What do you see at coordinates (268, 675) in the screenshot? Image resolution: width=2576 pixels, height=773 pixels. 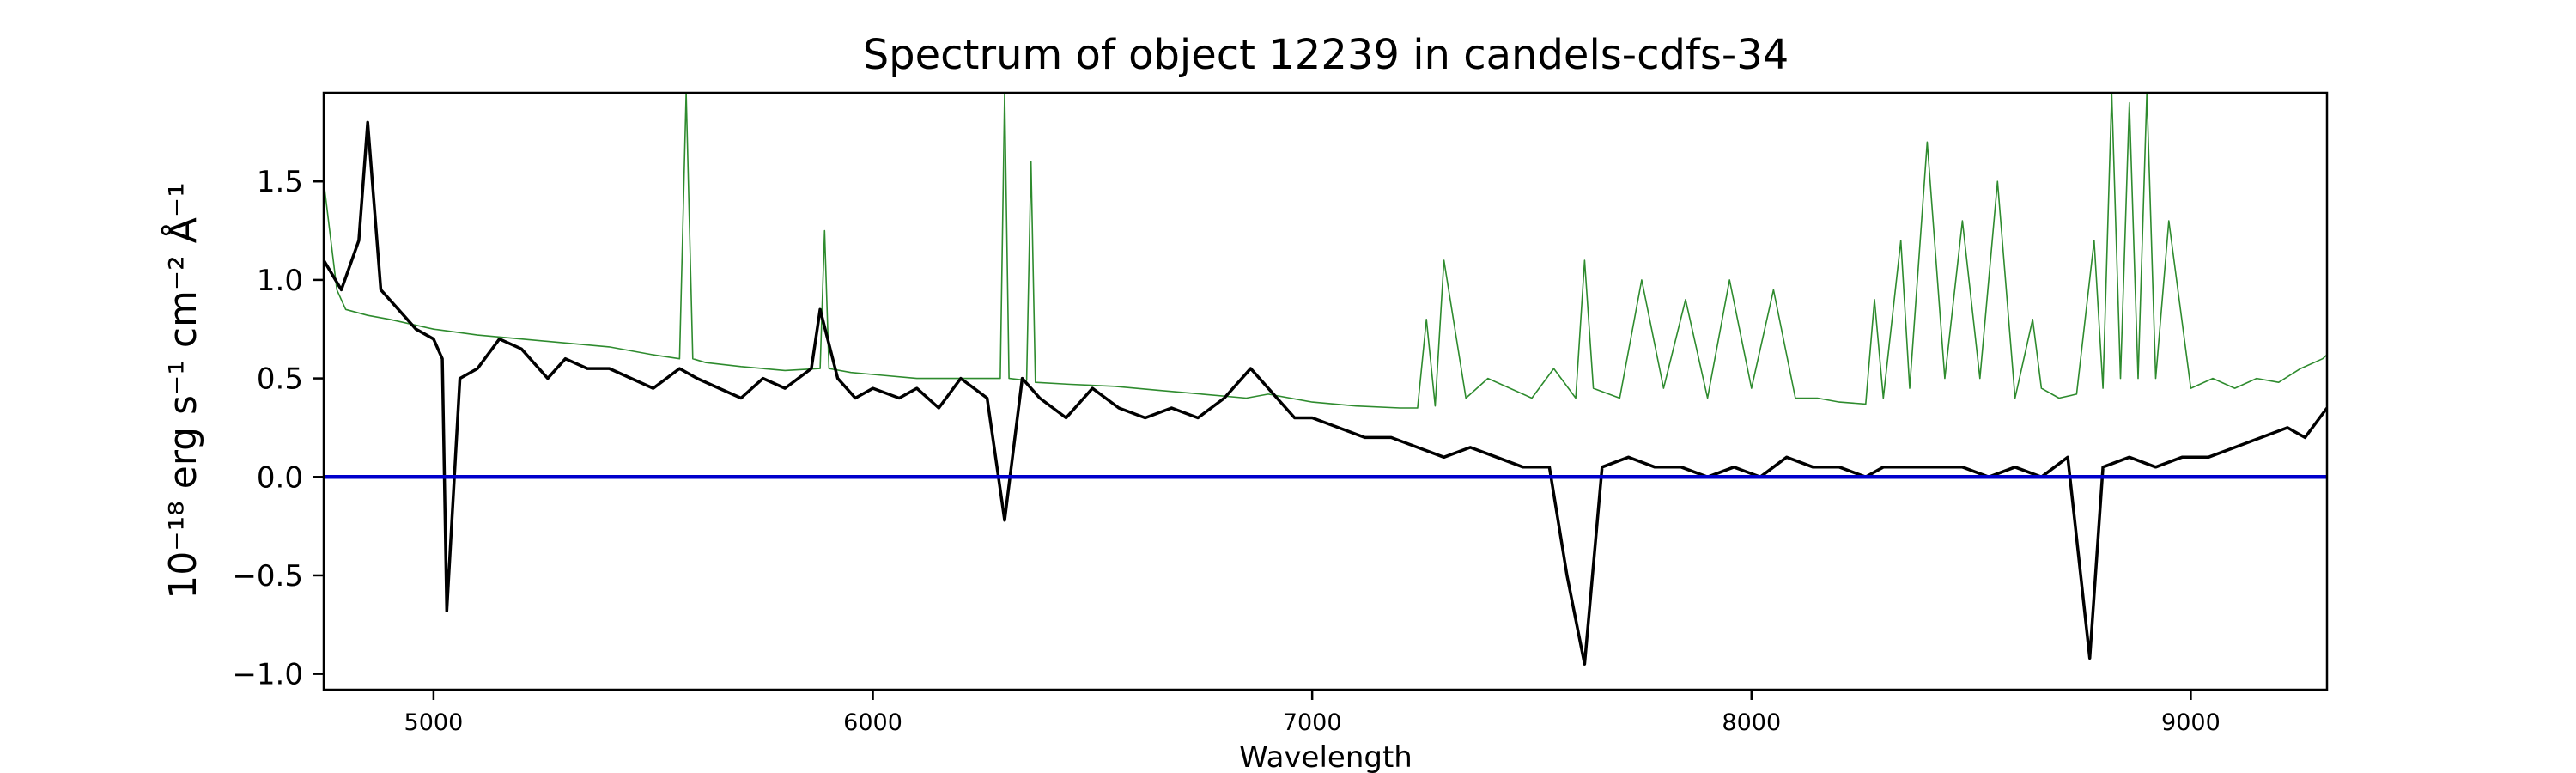 I see `y-tick-label: −1.0` at bounding box center [268, 675].